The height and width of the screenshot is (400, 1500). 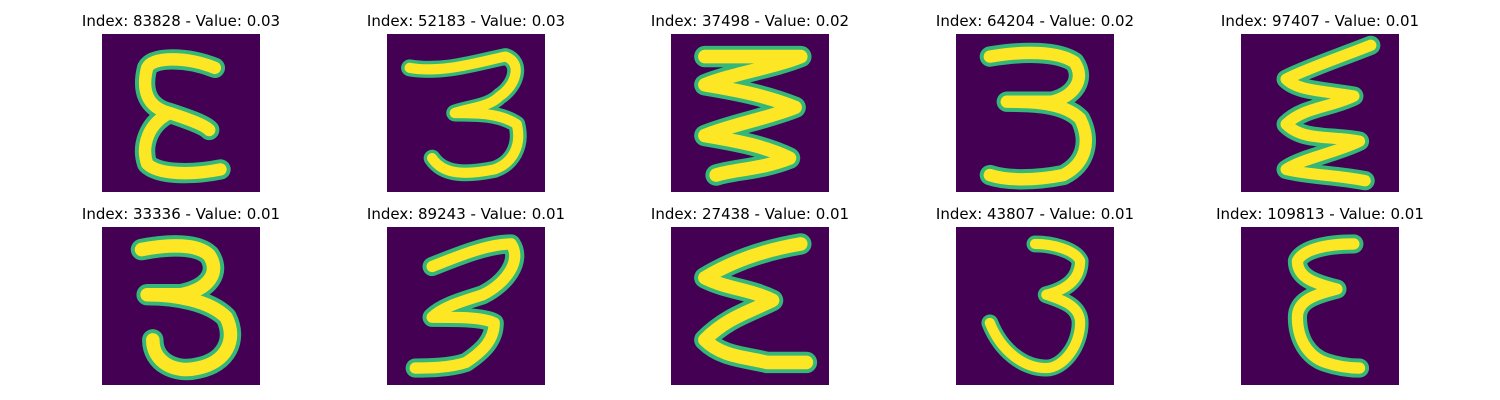 What do you see at coordinates (1035, 214) in the screenshot?
I see `tile-title: Index: 43807 - Value: 0.01` at bounding box center [1035, 214].